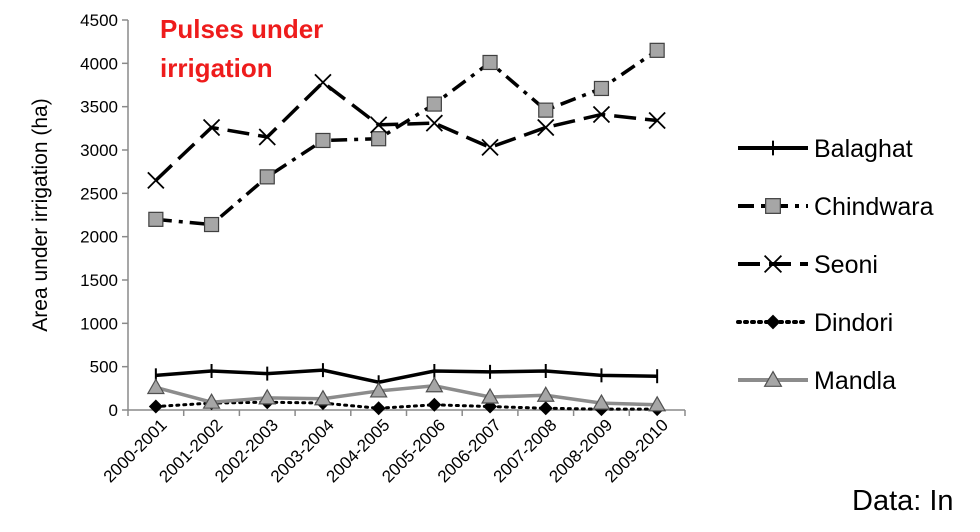 The height and width of the screenshot is (532, 980). Describe the element at coordinates (113, 410) in the screenshot. I see `y-tick-label: 0` at that location.